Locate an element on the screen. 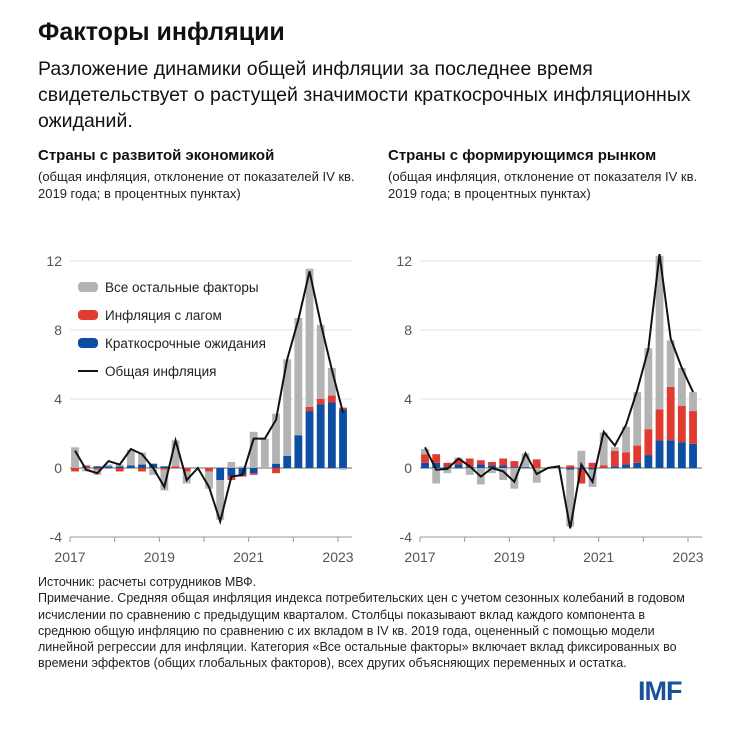 Image resolution: width=733 pixels, height=733 pixels. legend-swatch-other is located at coordinates (88, 287).